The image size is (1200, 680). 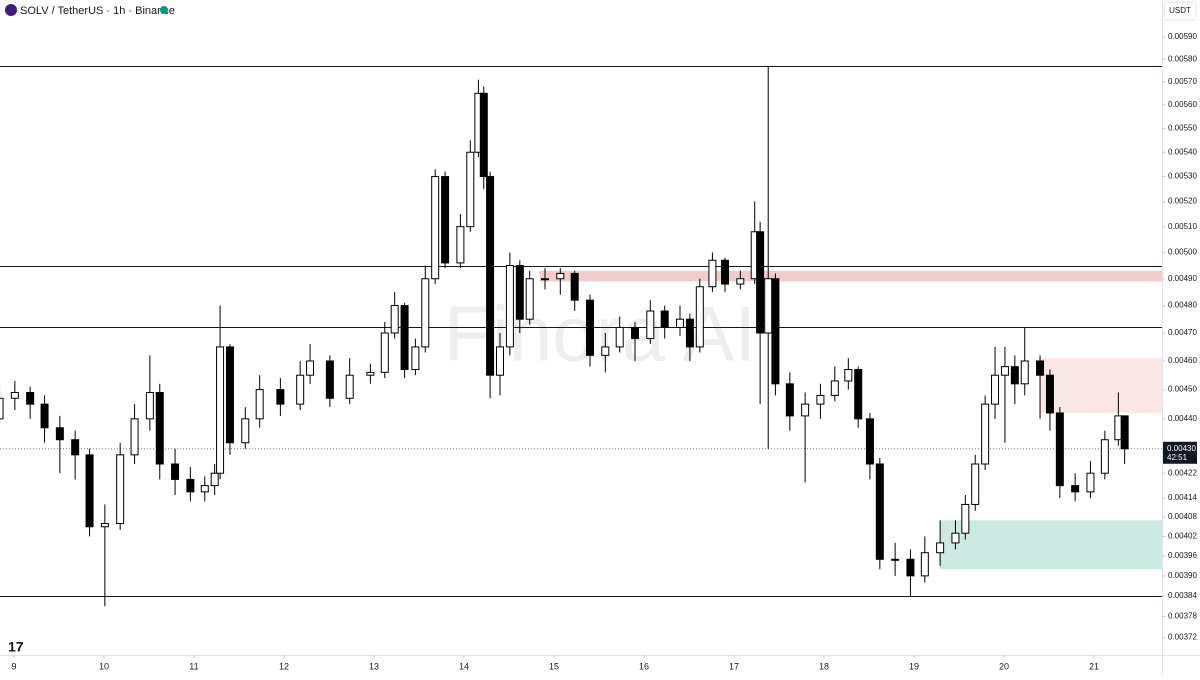 What do you see at coordinates (1182, 595) in the screenshot?
I see `y-tick-label: 0.00384` at bounding box center [1182, 595].